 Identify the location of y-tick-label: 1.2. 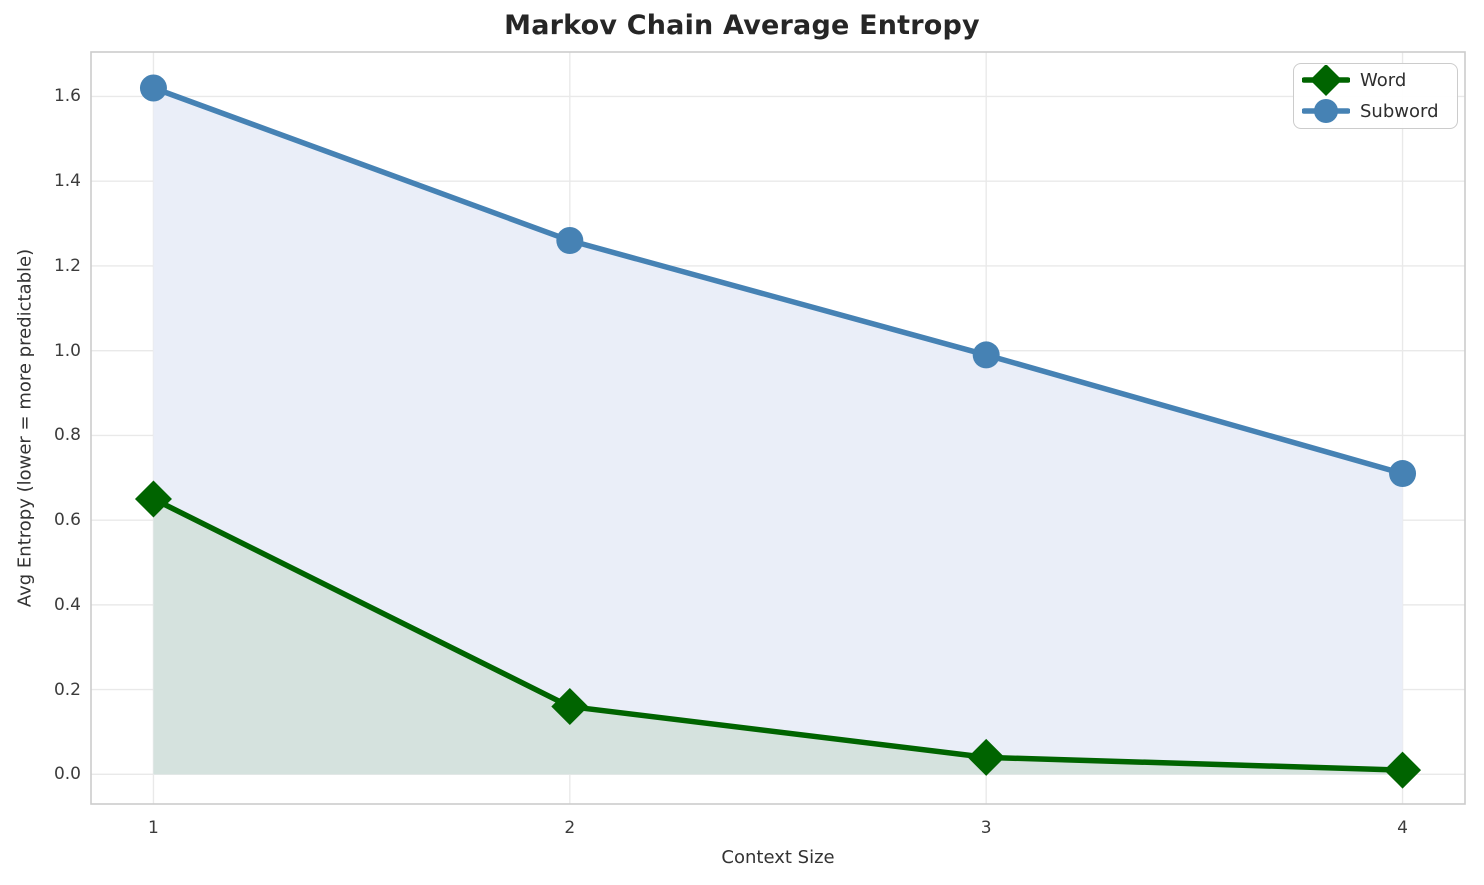
(67, 265).